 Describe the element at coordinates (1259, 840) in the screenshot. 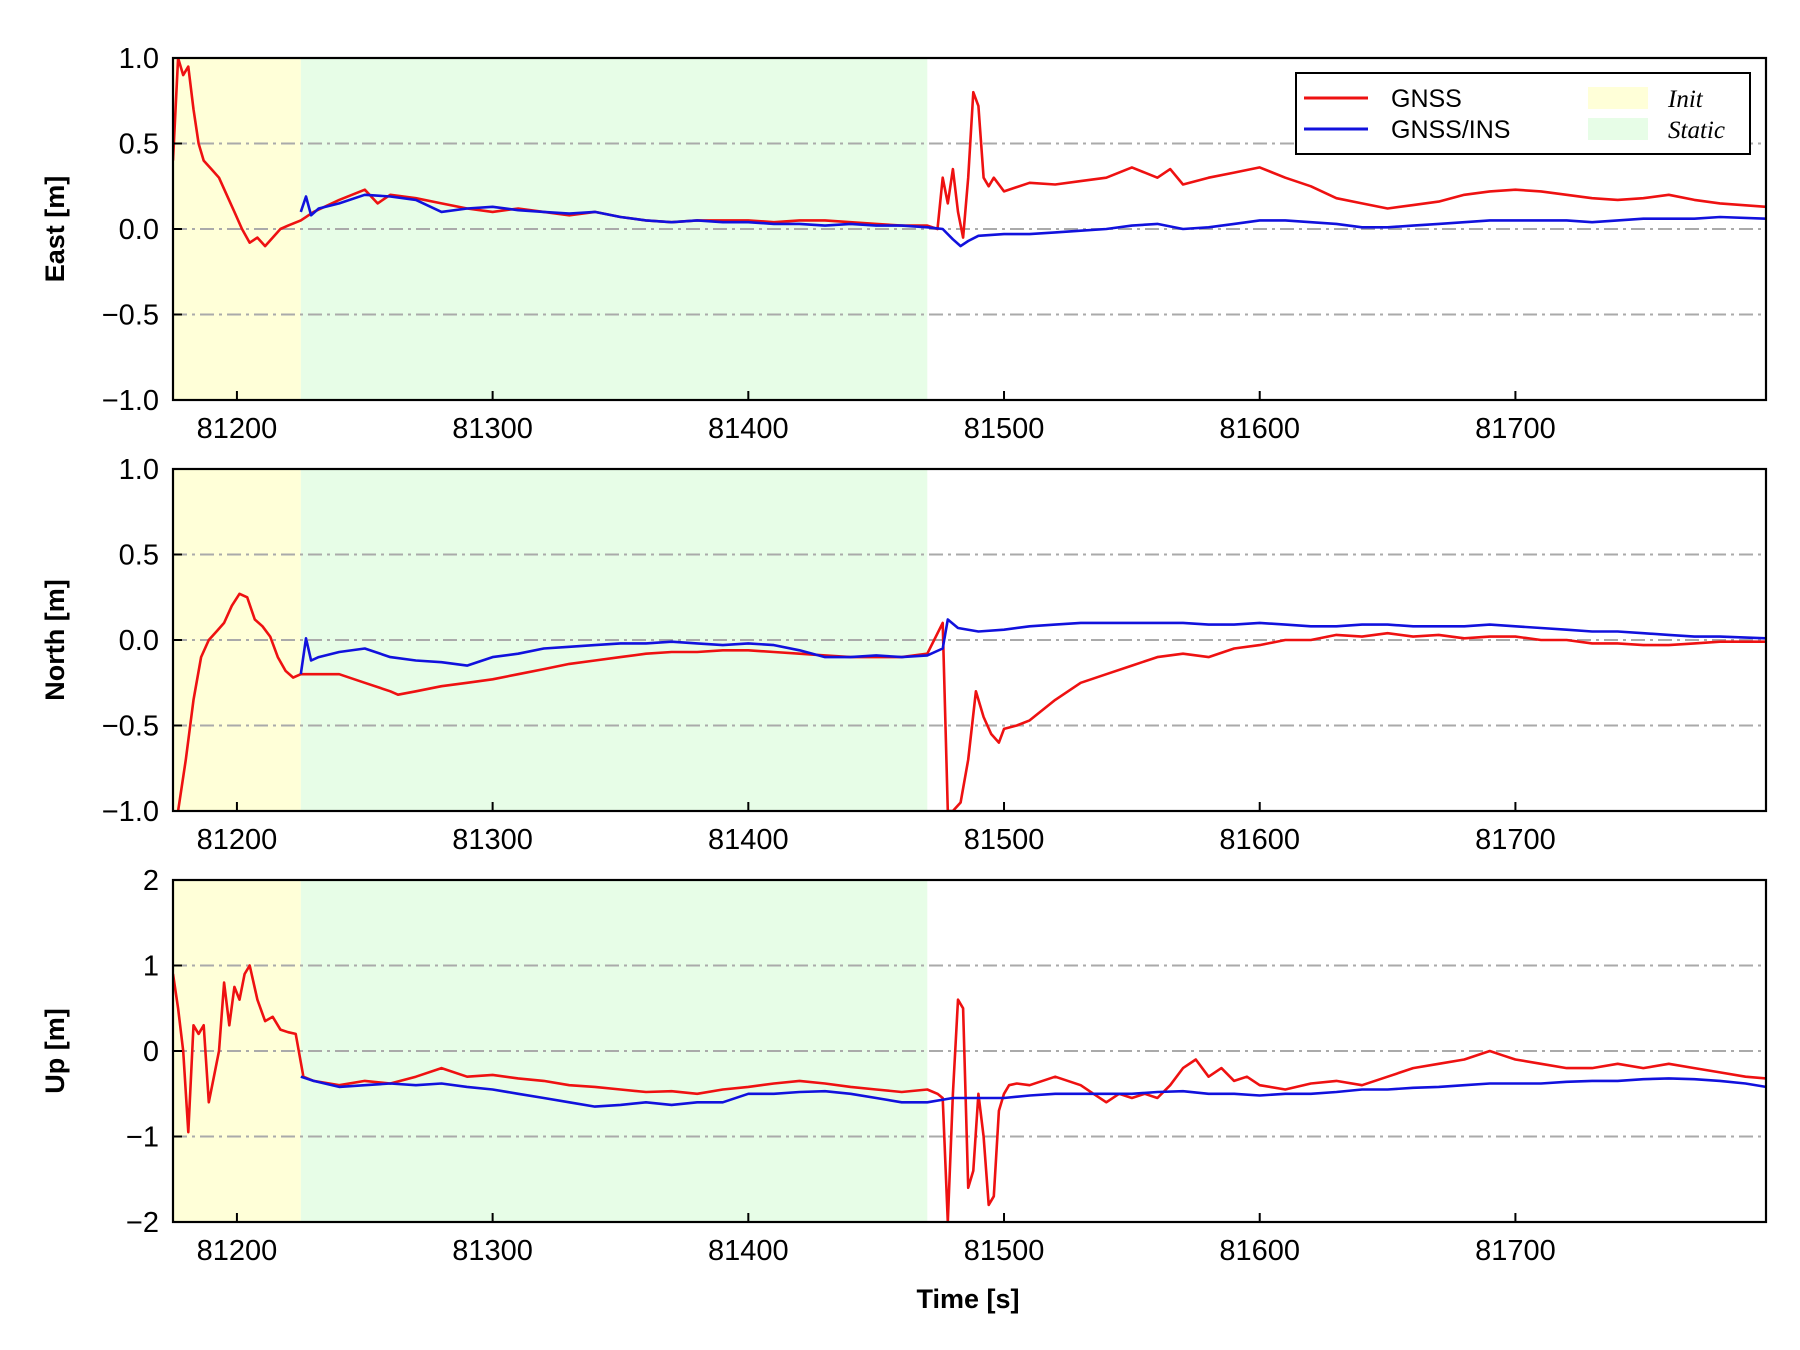

I see `north-x-tick-label: 81600` at that location.